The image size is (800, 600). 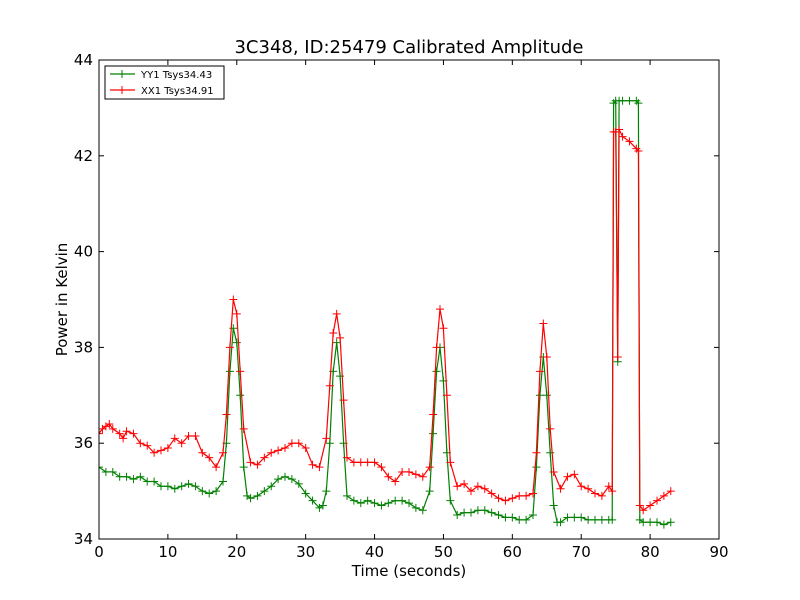 What do you see at coordinates (83, 252) in the screenshot?
I see `y-tick-label: 40` at bounding box center [83, 252].